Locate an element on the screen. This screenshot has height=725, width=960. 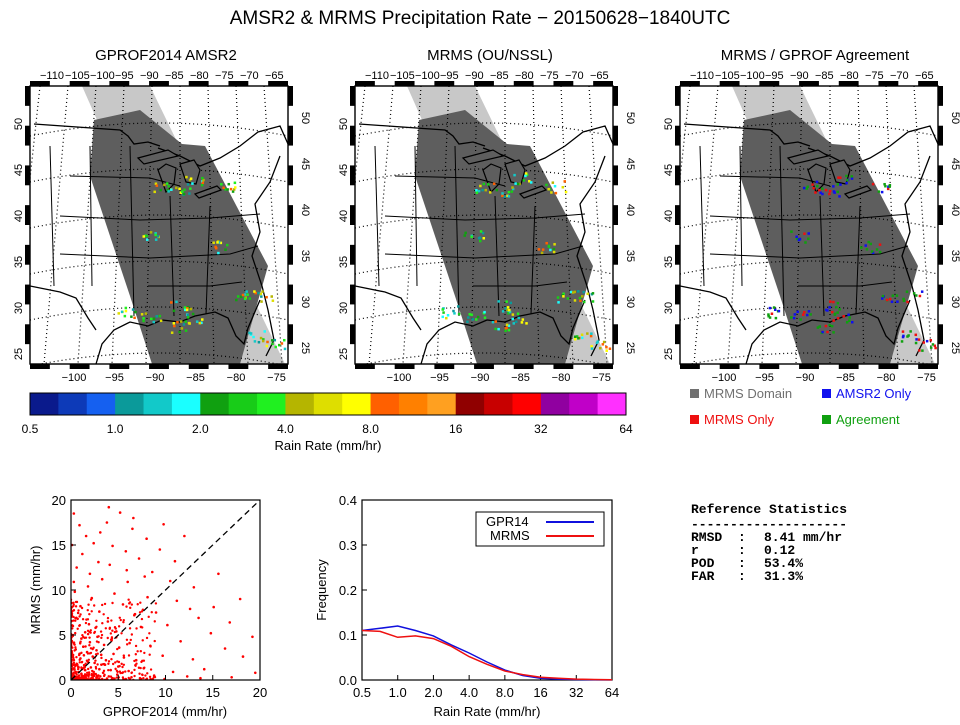
map-lat-tick-label-left: 35 is located at coordinates (19, 262).